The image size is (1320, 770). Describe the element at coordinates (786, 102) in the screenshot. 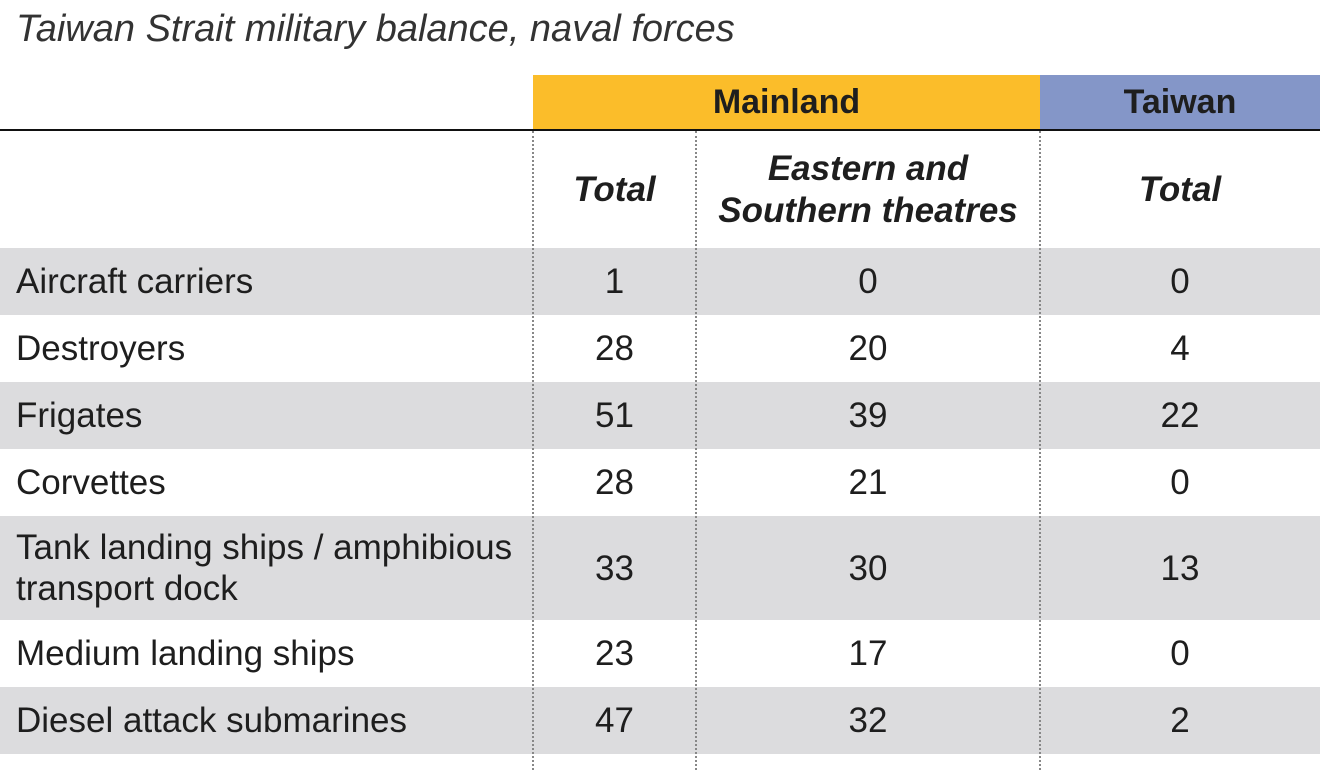

I see `group-header: Mainland` at that location.